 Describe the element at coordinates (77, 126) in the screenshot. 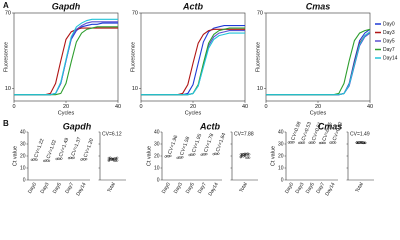

I see `chart-title: Gapdh` at that location.